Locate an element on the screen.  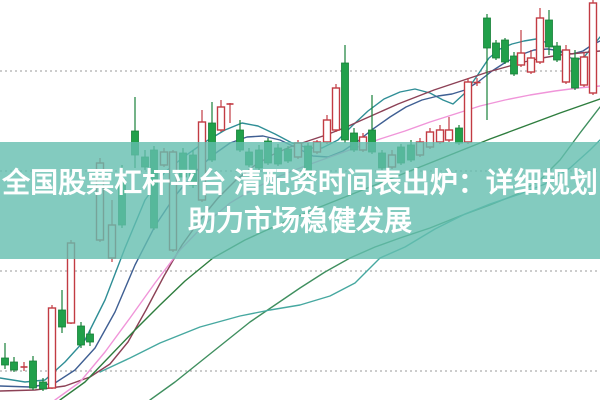
headline-line2: 助力市场稳健发展 is located at coordinates (299, 220).